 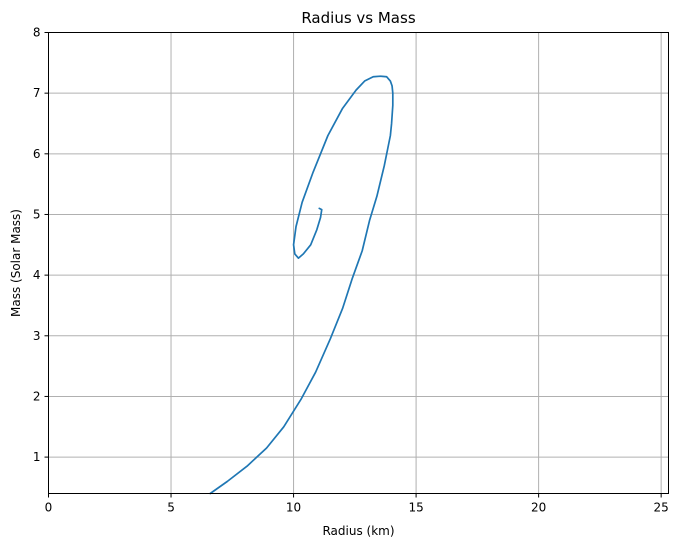 I want to click on y-axis-label: Mass (Solar Mass), so click(x=16, y=263).